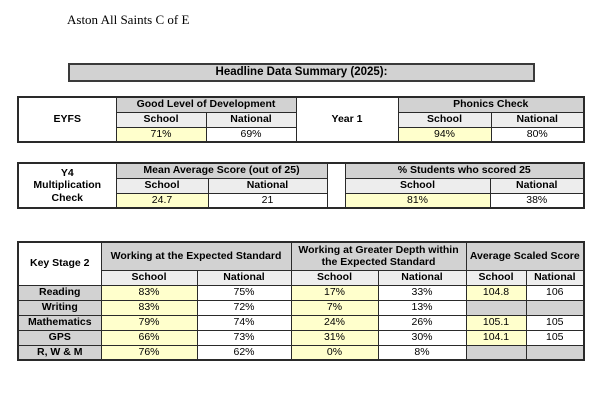 The image size is (600, 401). What do you see at coordinates (149, 277) in the screenshot?
I see `wes-school-header: School` at bounding box center [149, 277].